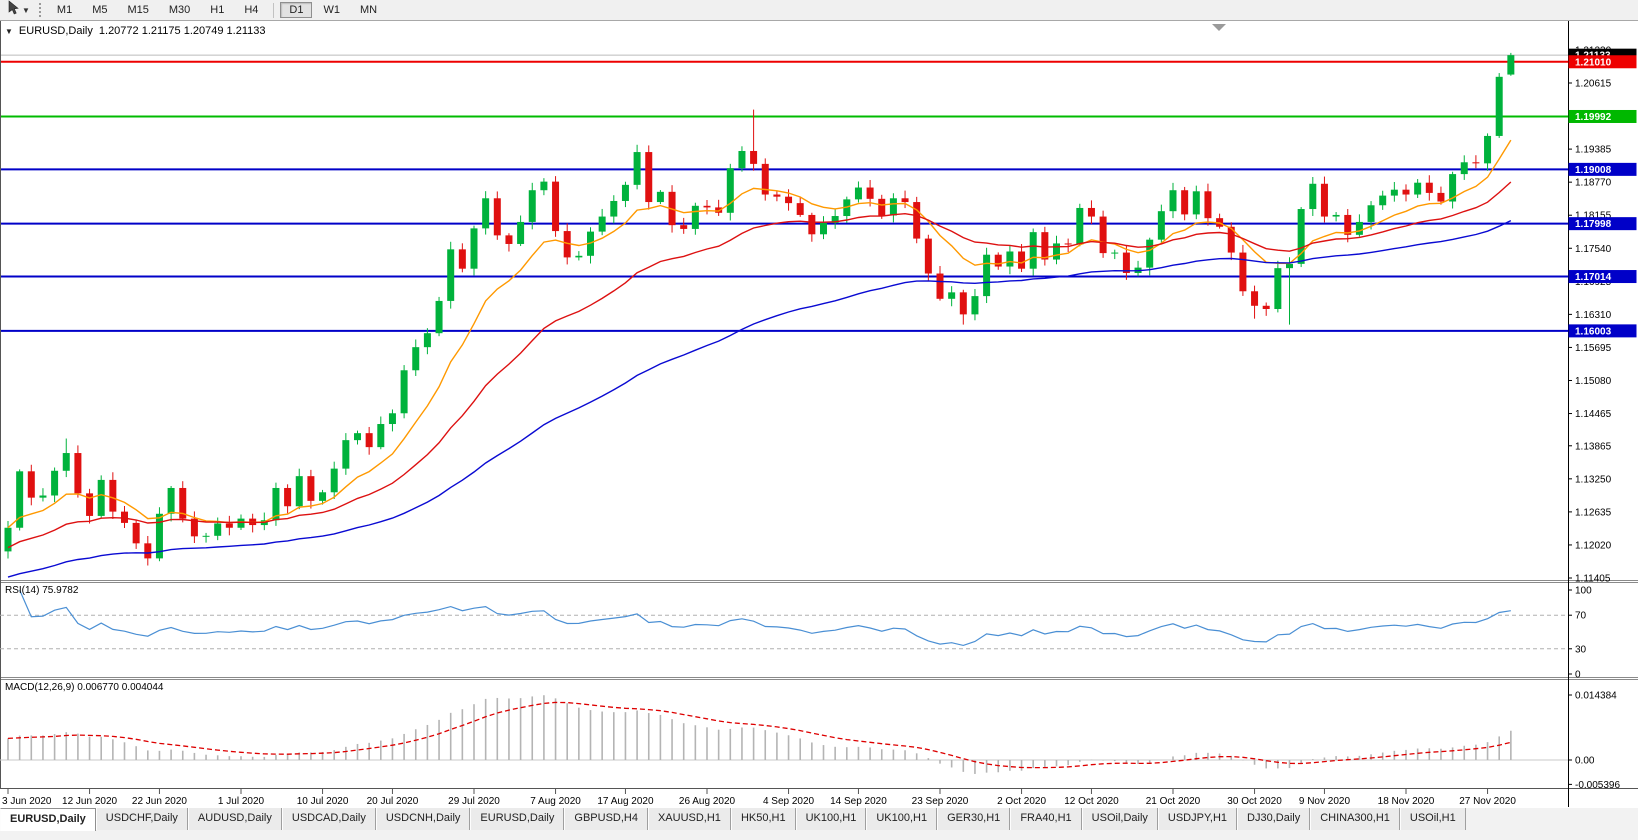 The image size is (1638, 840). Describe the element at coordinates (182, 31) in the screenshot. I see `chart-ohlc-values: 1.20772 1.21175 1.20749 1.21133` at that location.